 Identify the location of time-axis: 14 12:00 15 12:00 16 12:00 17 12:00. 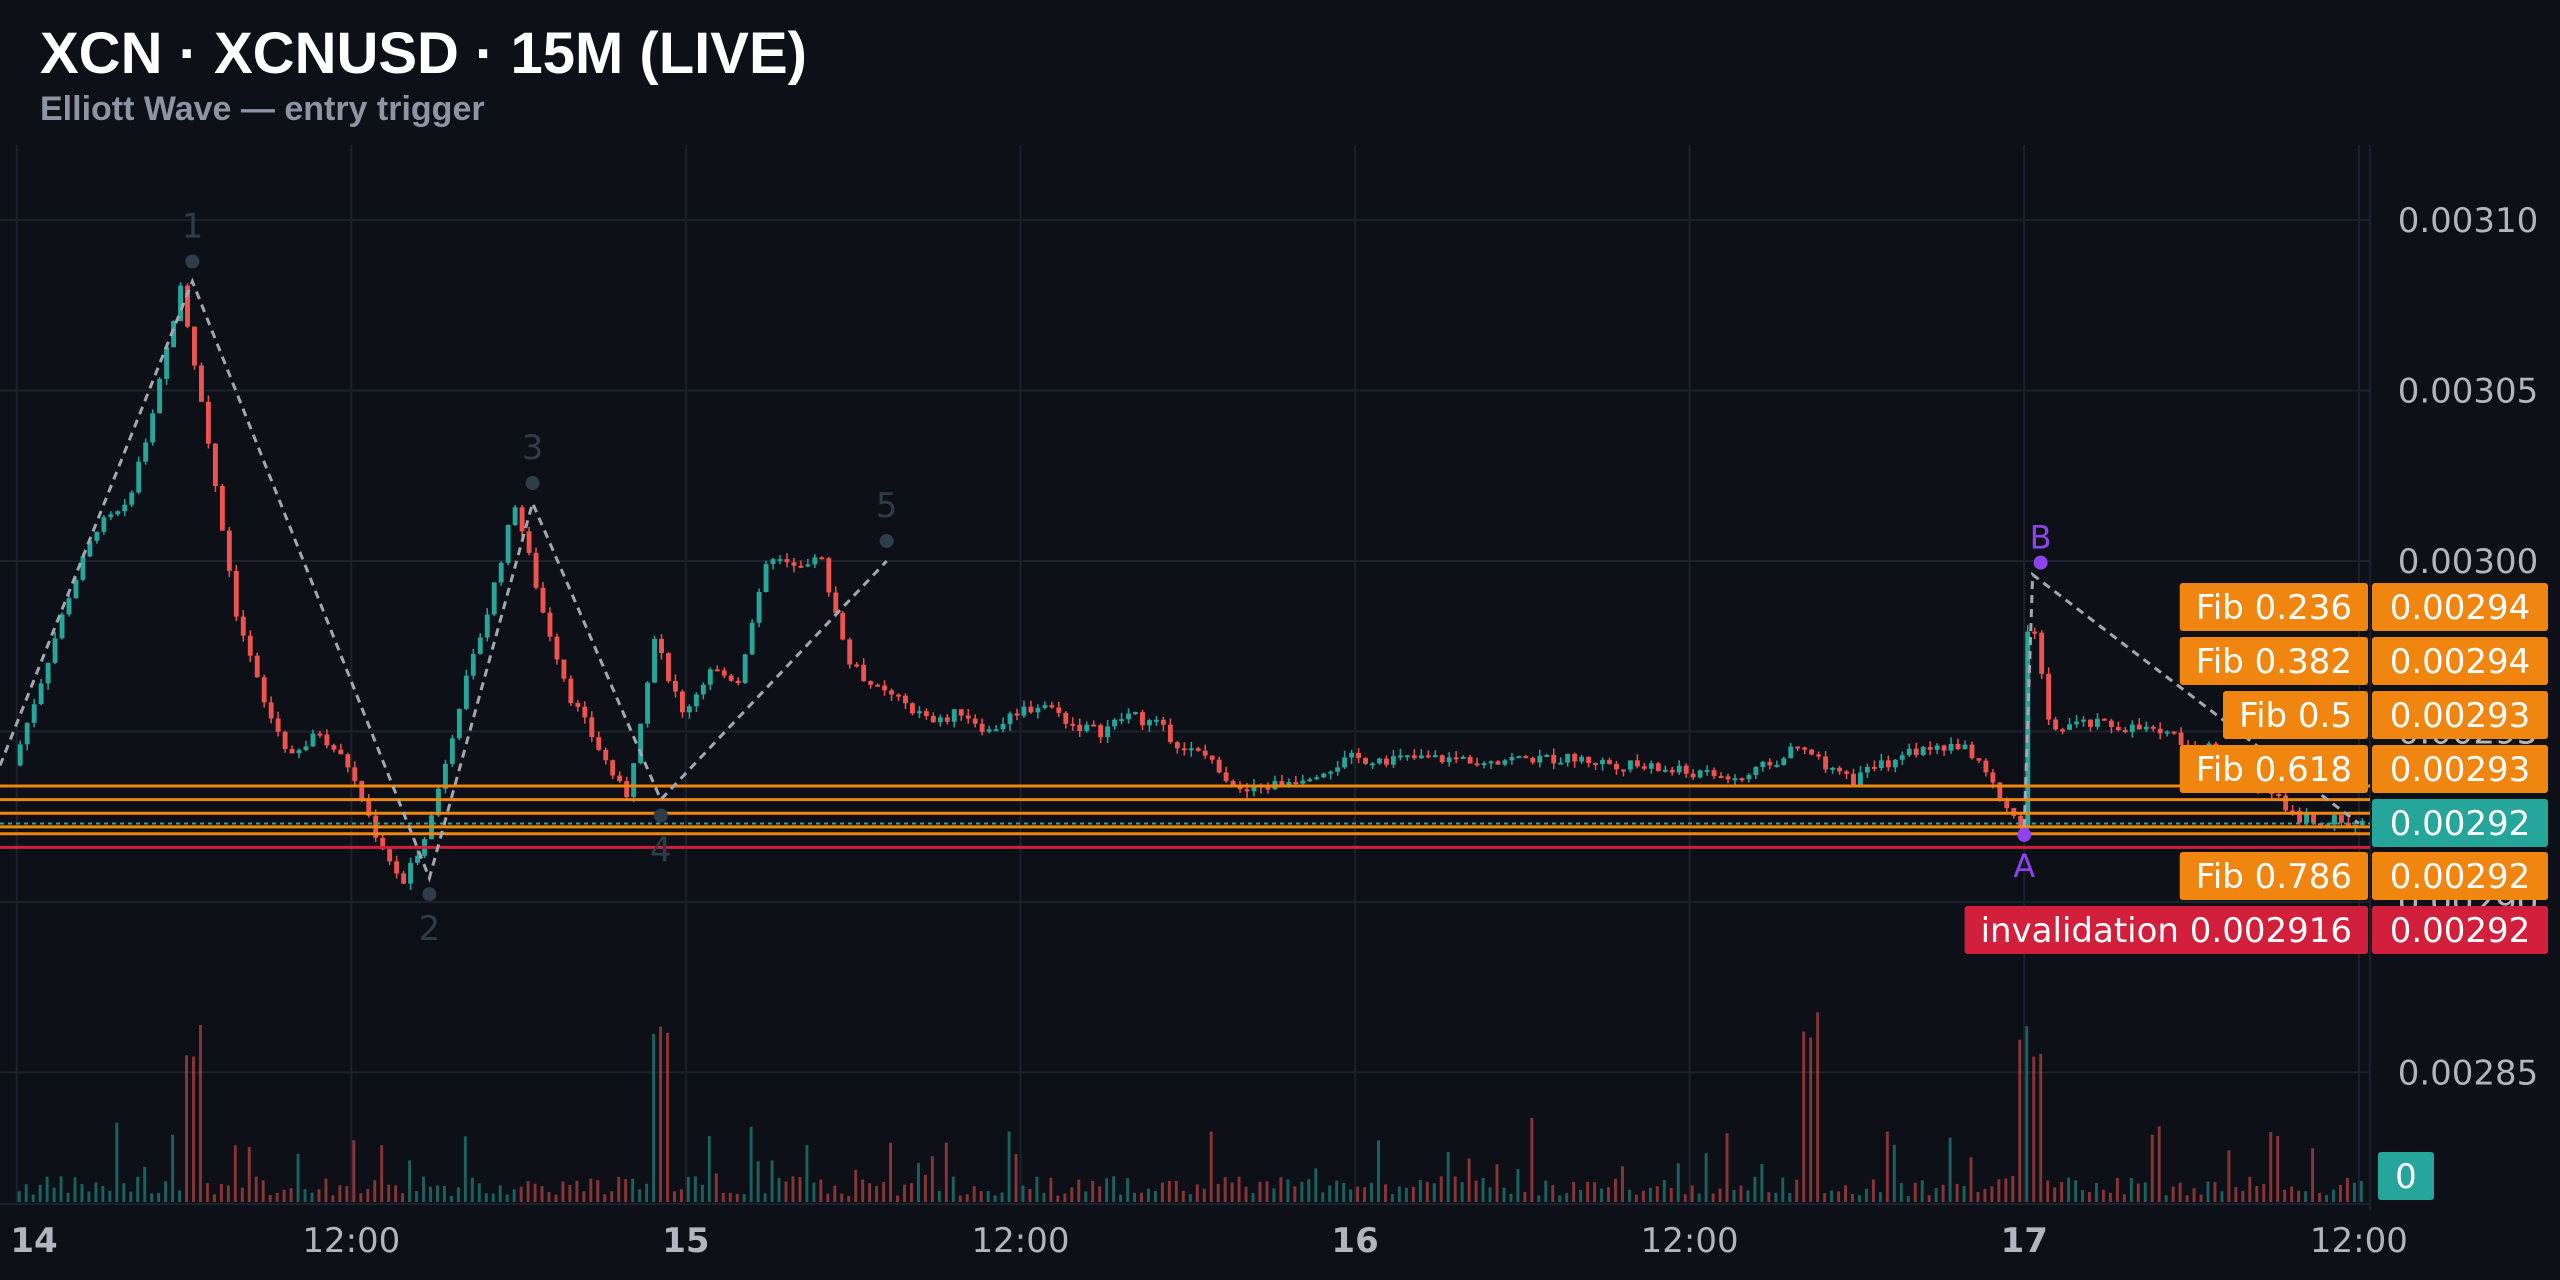
(1209, 1241).